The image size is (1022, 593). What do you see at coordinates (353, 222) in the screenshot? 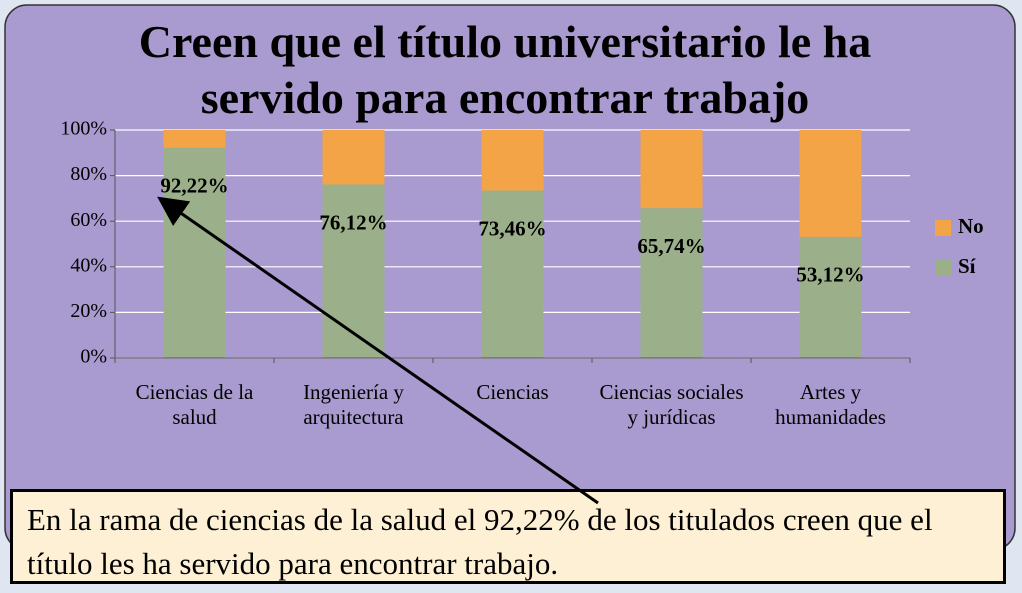
I see `value-label: 76,12%` at bounding box center [353, 222].